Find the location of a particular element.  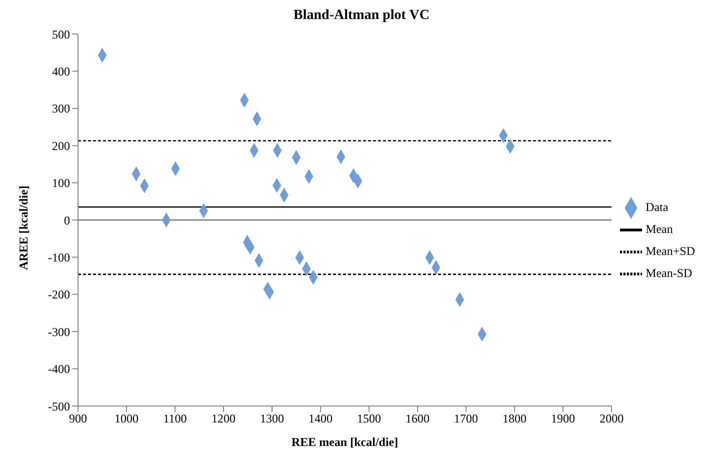

x-tick-label: 1800 is located at coordinates (514, 419).